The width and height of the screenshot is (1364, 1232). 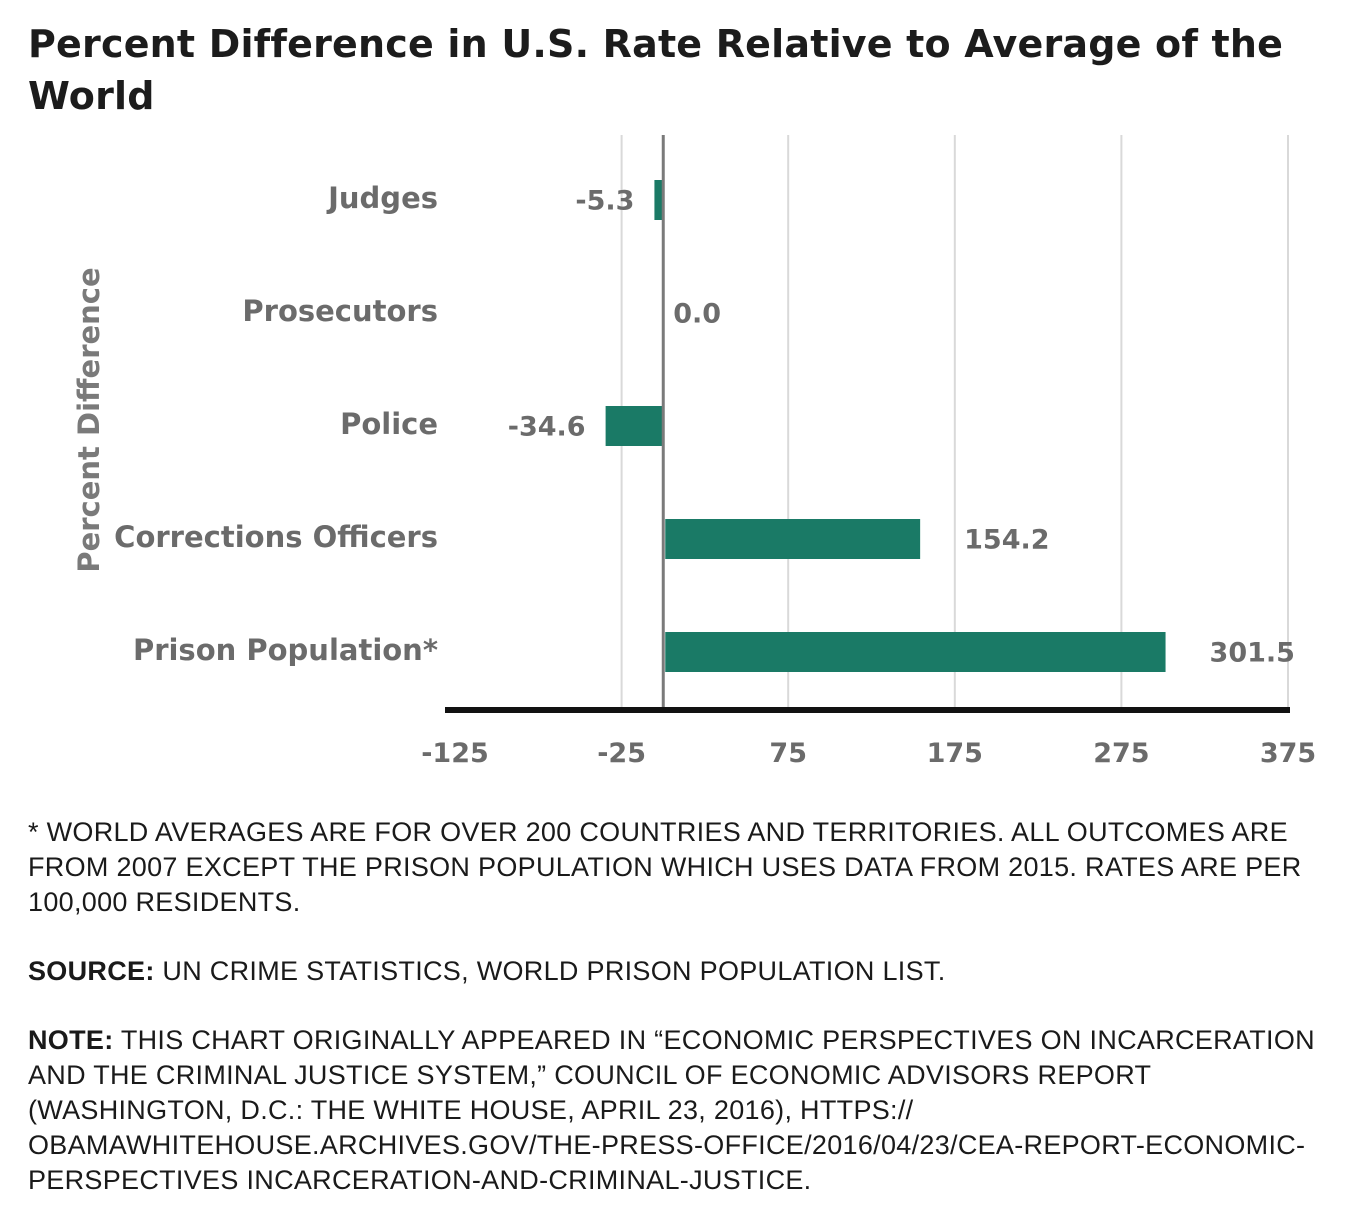 I want to click on y-axis-title: Percent Difference, so click(x=89, y=419).